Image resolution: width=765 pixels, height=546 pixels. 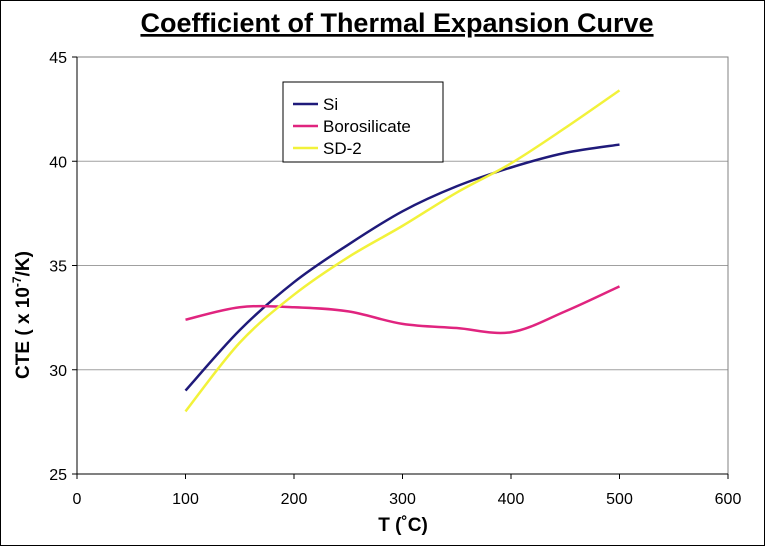 I want to click on series-line-borosilicate, so click(x=403, y=310).